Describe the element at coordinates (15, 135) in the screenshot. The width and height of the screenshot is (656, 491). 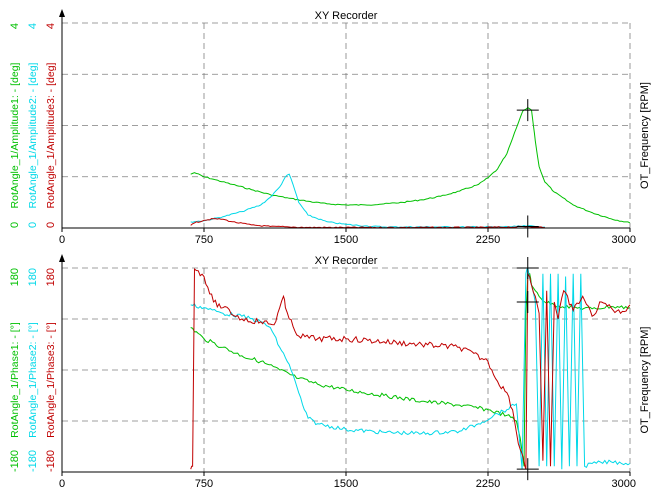
I see `y-axis-series-label: RotAngle_1/Amplitude1: - [deg]` at that location.